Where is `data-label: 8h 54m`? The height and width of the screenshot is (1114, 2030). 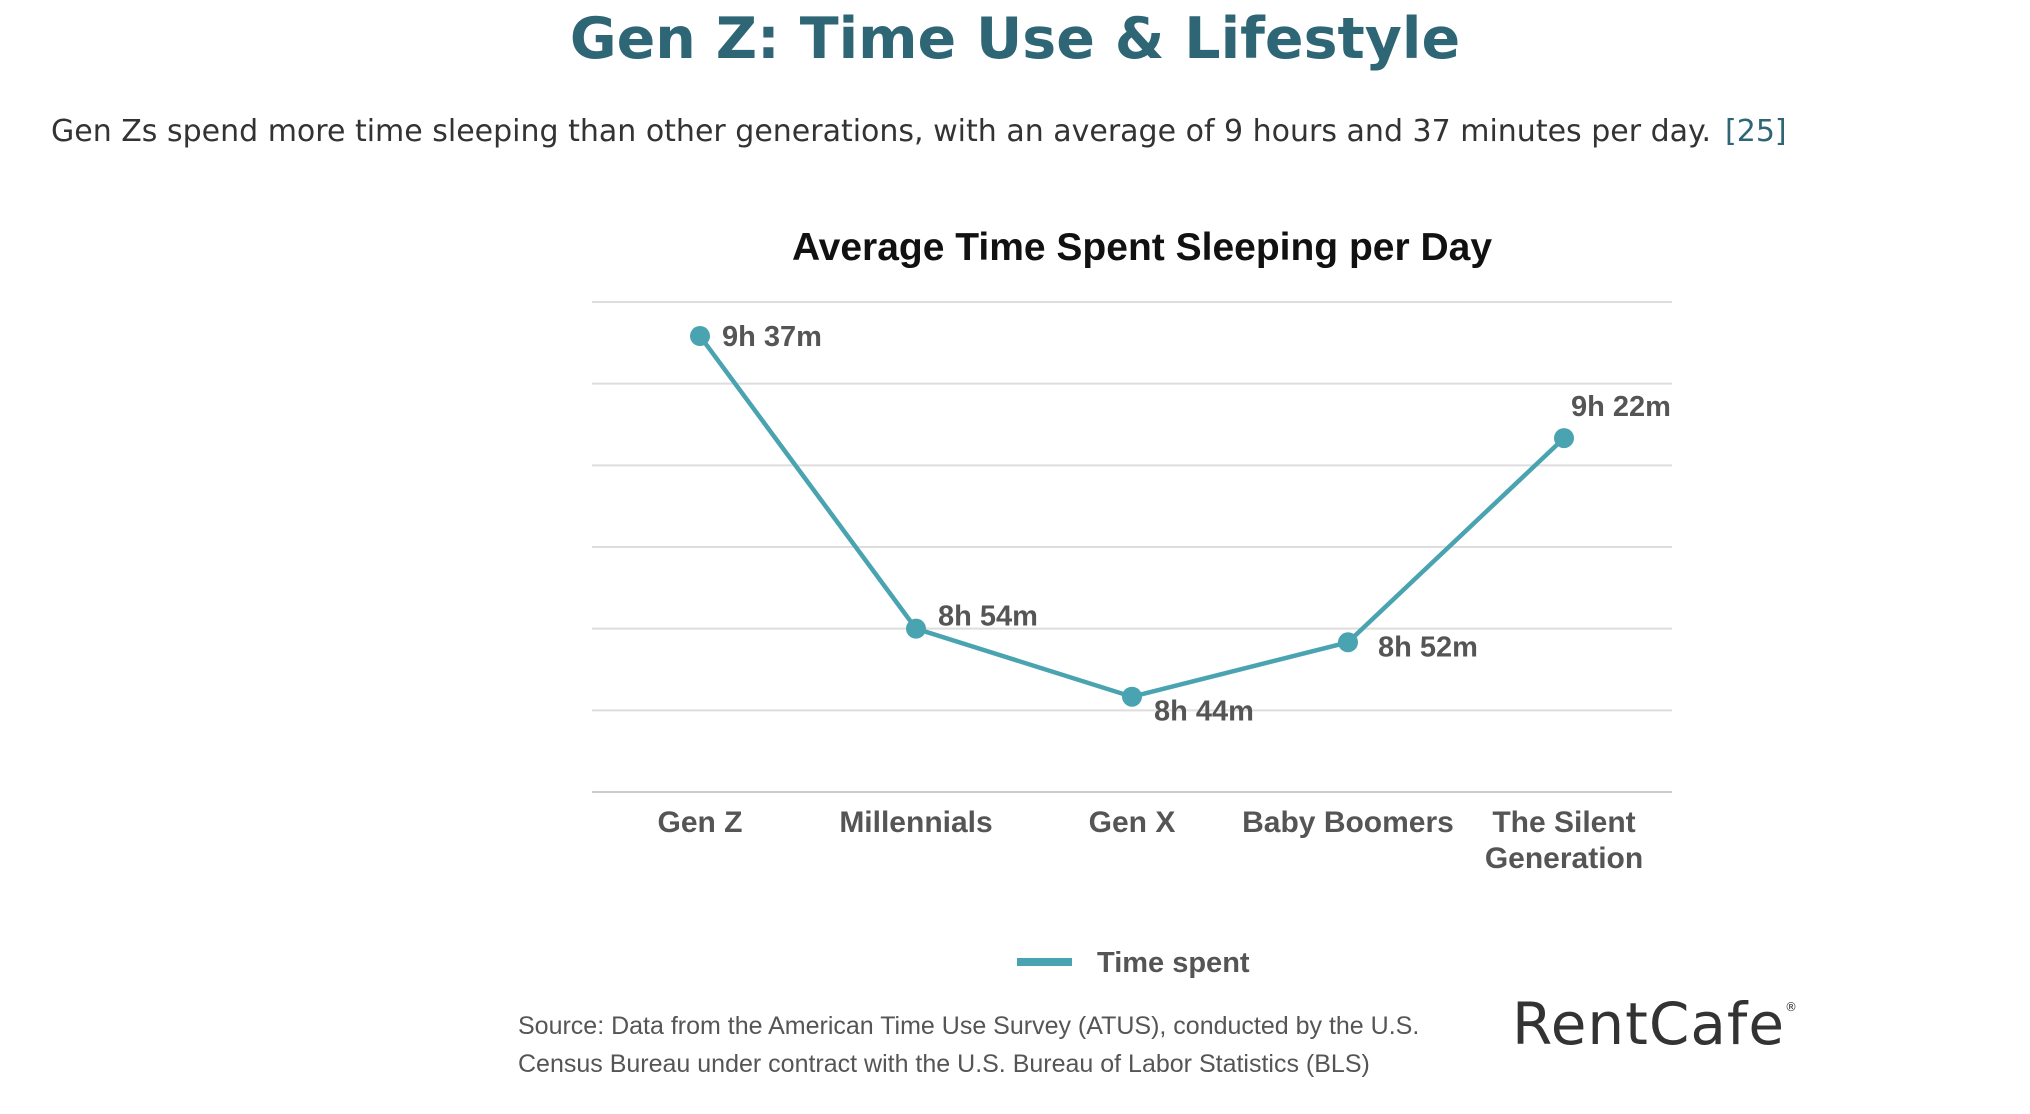
data-label: 8h 54m is located at coordinates (988, 617).